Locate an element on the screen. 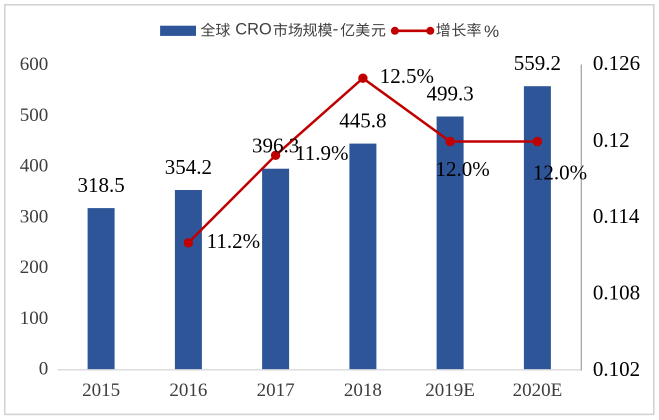  svg-text: 445.8 is located at coordinates (362, 120).